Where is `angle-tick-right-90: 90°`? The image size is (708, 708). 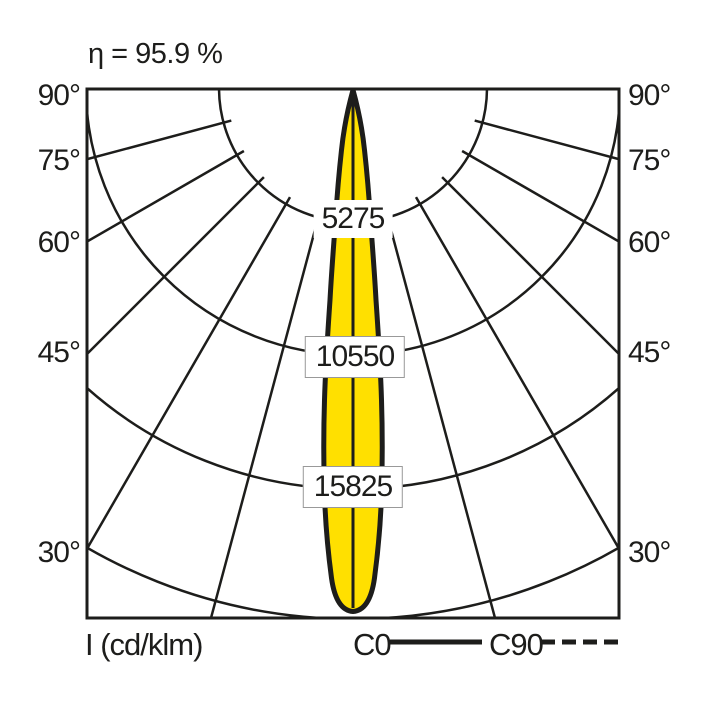 angle-tick-right-90: 90° is located at coordinates (649, 95).